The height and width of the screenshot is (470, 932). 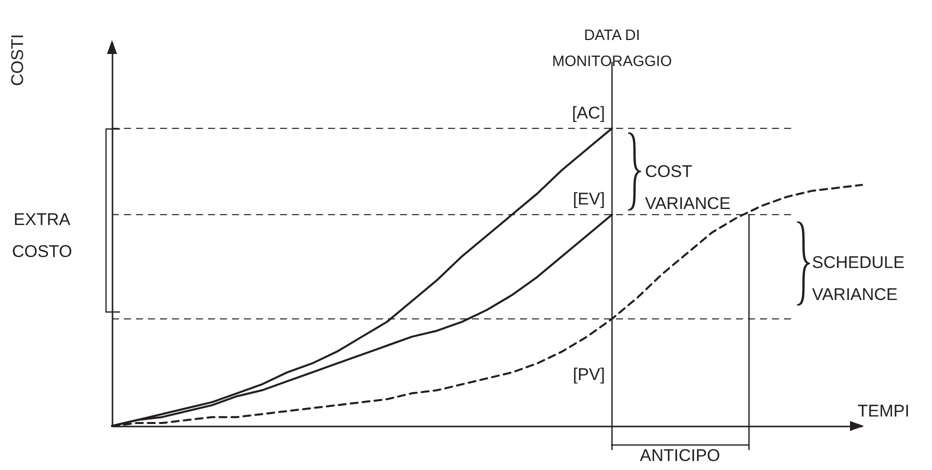 What do you see at coordinates (588, 199) in the screenshot?
I see `series-label: [EV]` at bounding box center [588, 199].